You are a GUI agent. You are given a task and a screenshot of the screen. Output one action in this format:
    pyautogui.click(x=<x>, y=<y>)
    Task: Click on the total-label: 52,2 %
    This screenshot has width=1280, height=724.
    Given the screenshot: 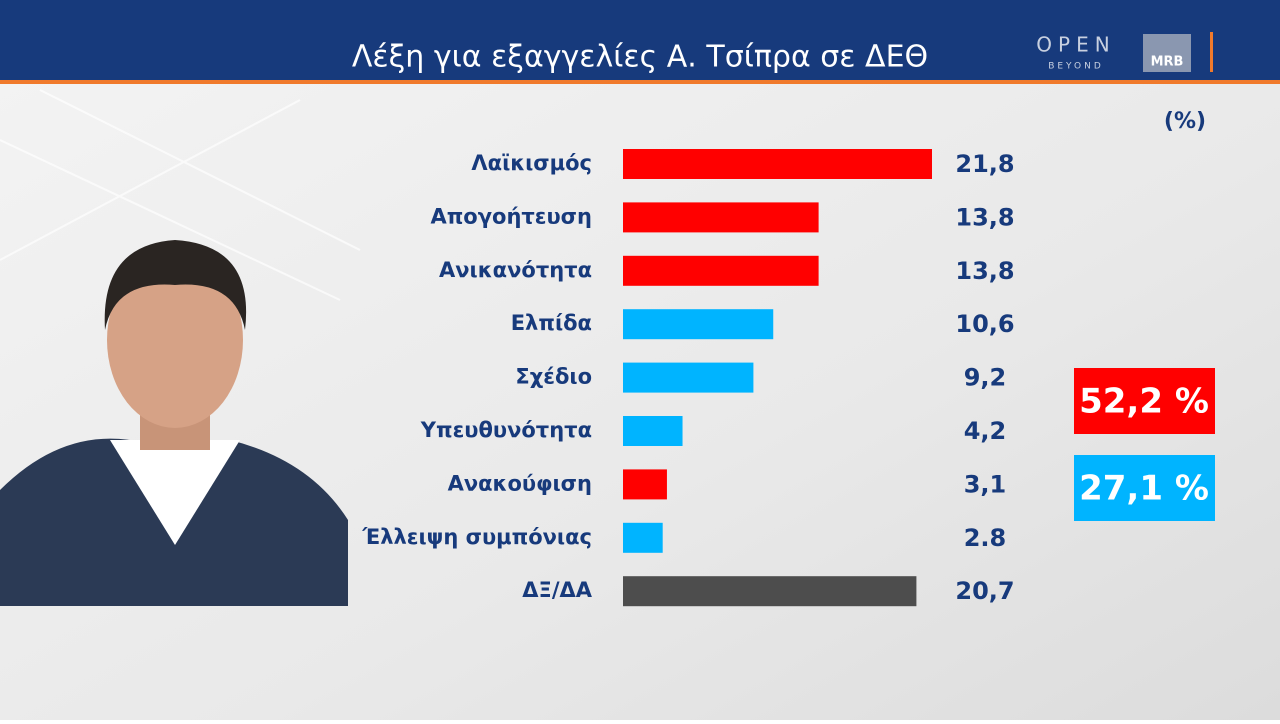 What is the action you would take?
    pyautogui.click(x=1144, y=402)
    